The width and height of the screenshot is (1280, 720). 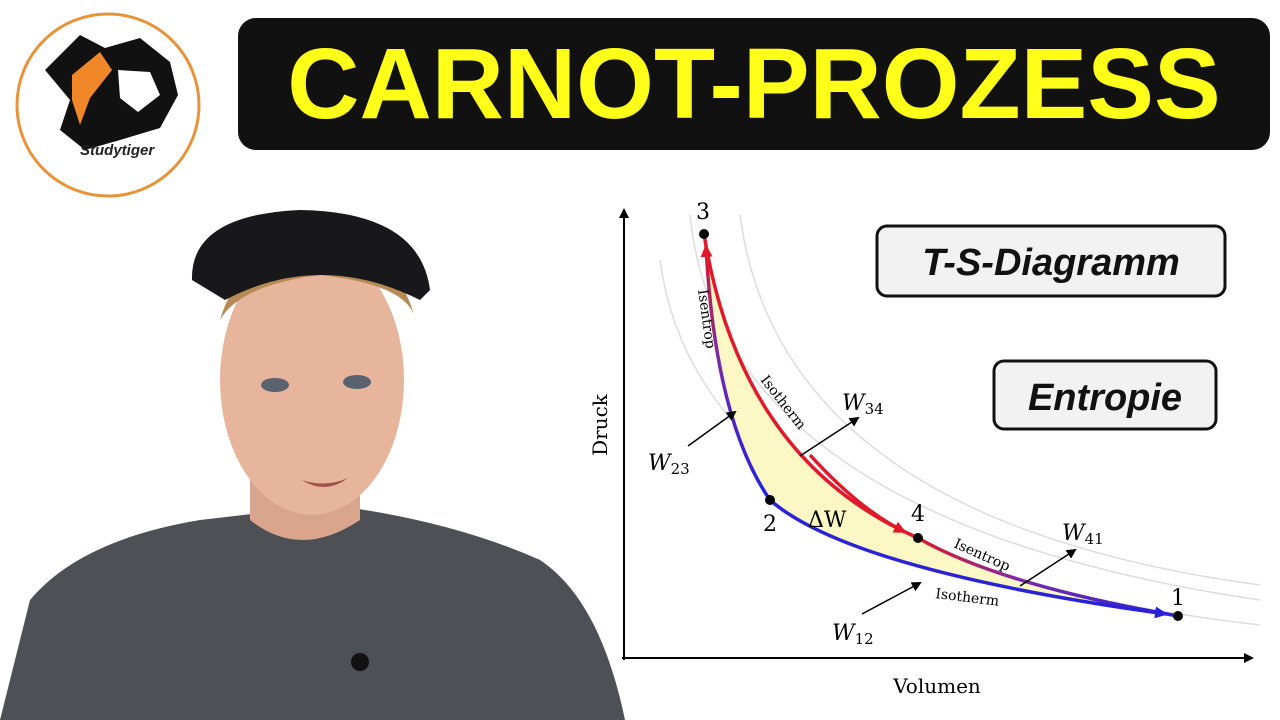 I want to click on flow-arrow, so click(x=857, y=493).